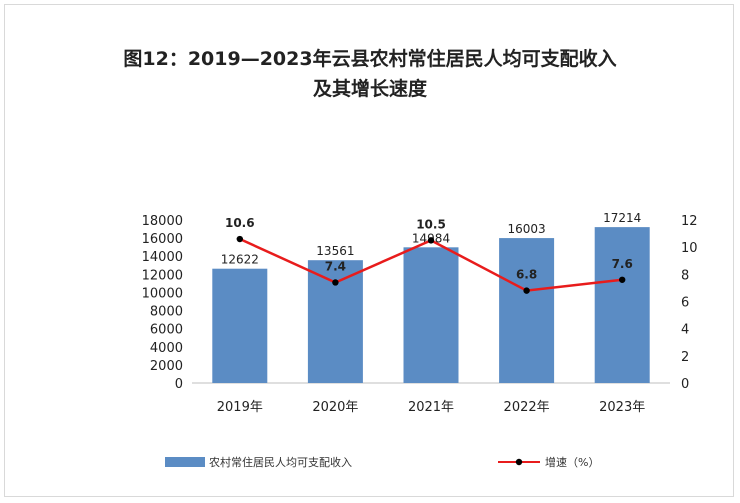 This screenshot has height=503, width=740. I want to click on y-left-tick-label: 2000, so click(166, 366).